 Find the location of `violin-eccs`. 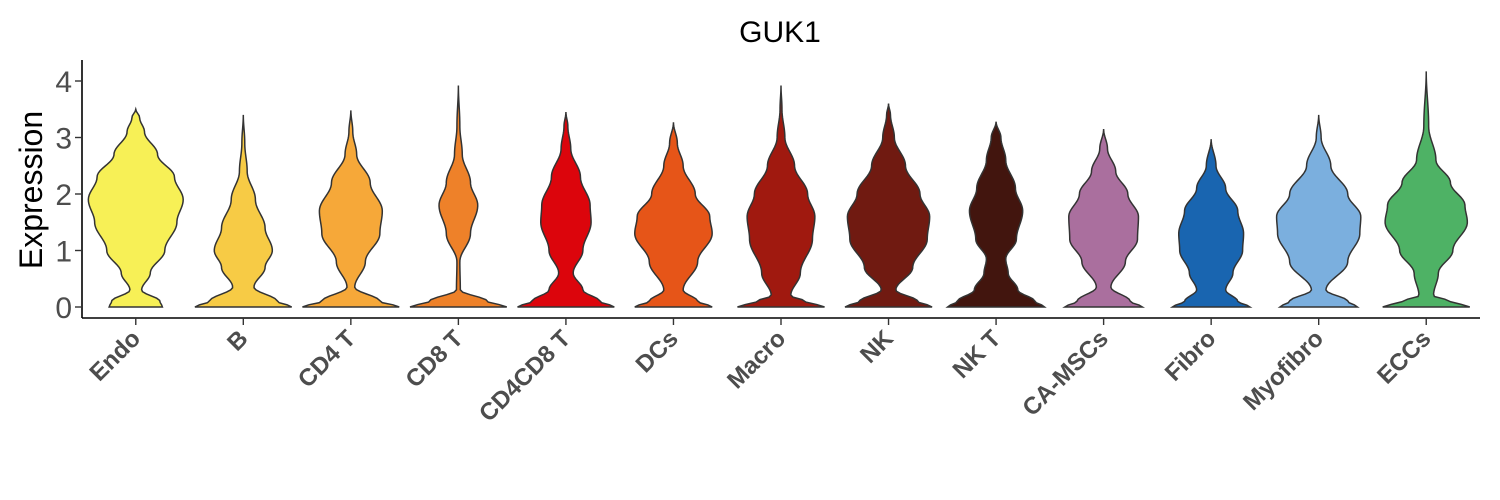

violin-eccs is located at coordinates (1426, 189).